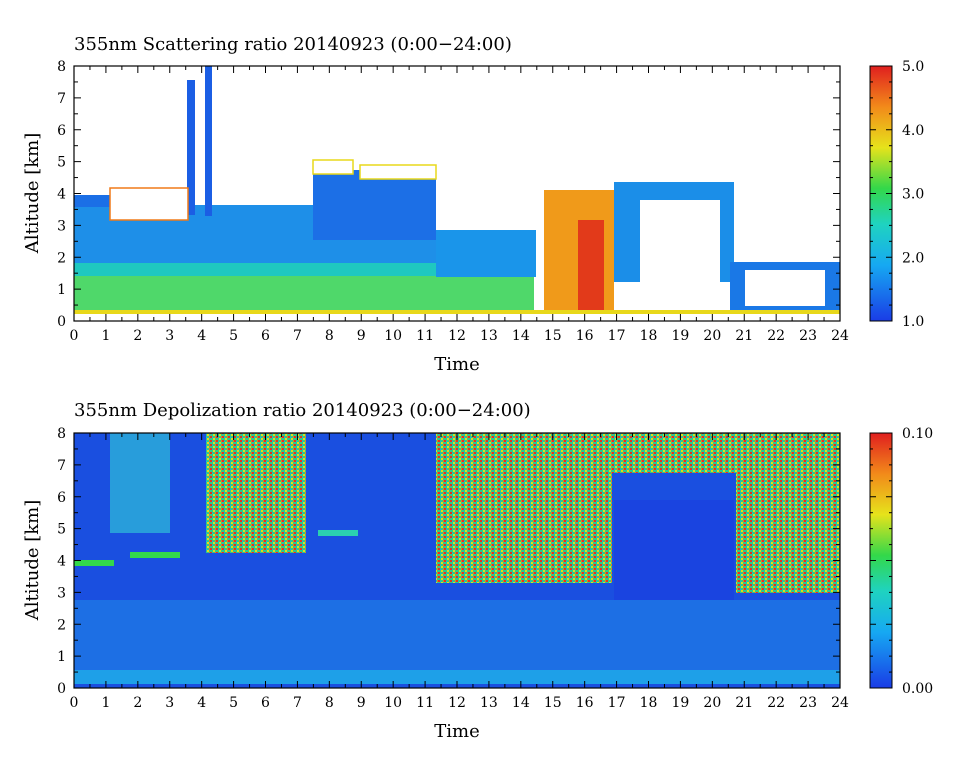 This screenshot has height=770, width=960. Describe the element at coordinates (617, 336) in the screenshot. I see `chart1-x-tick-label: 17` at that location.